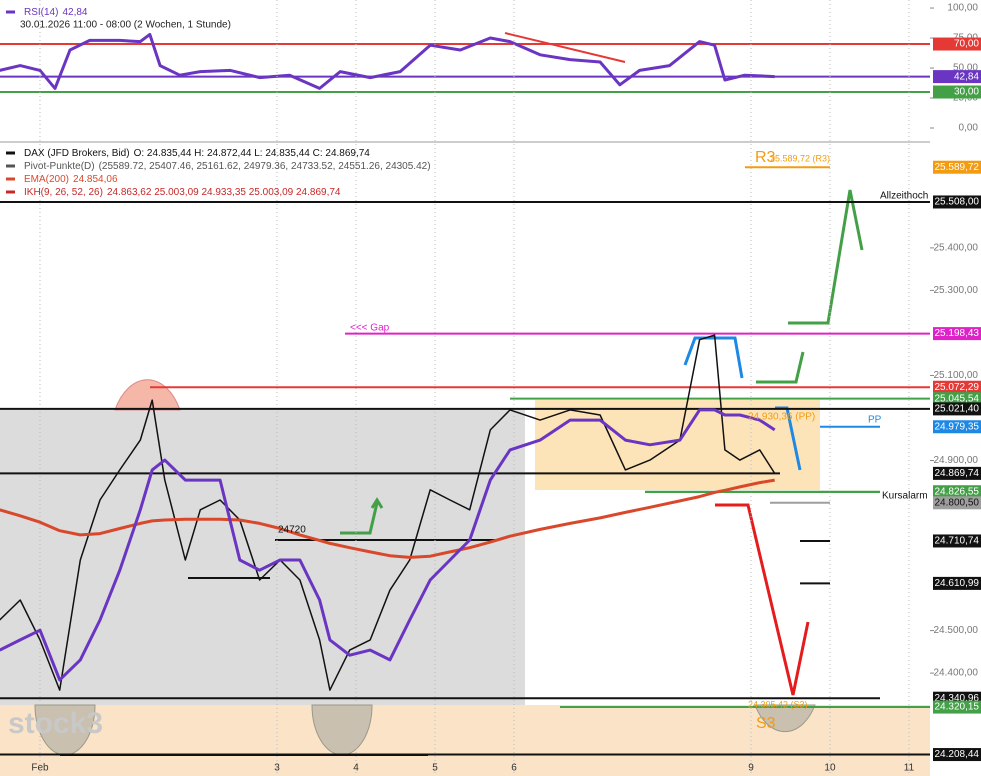 The width and height of the screenshot is (981, 776). I want to click on annotation: PP, so click(875, 420).